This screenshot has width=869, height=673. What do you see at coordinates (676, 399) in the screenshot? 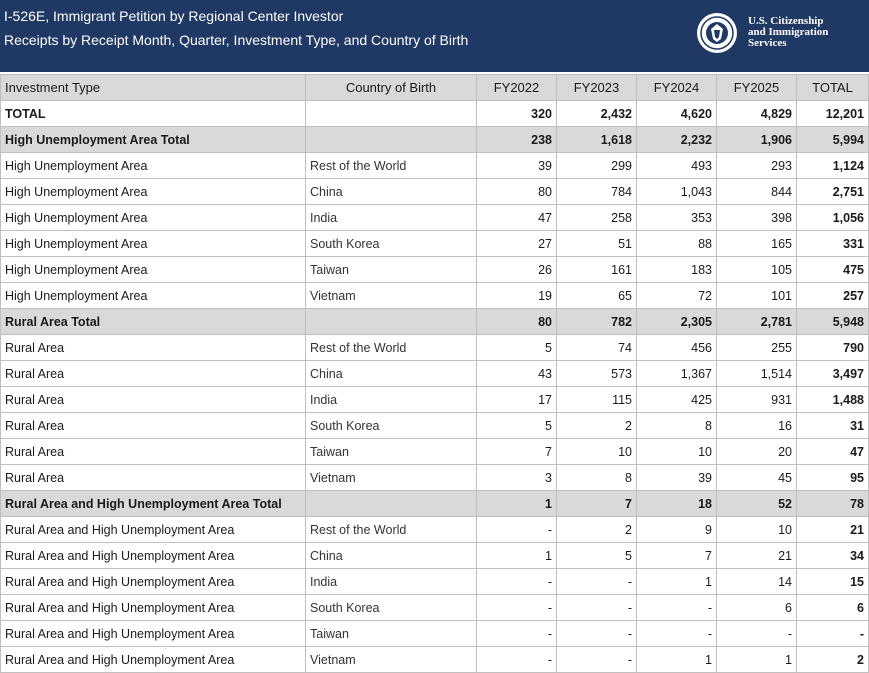
I see `value-cell: 425` at bounding box center [676, 399].